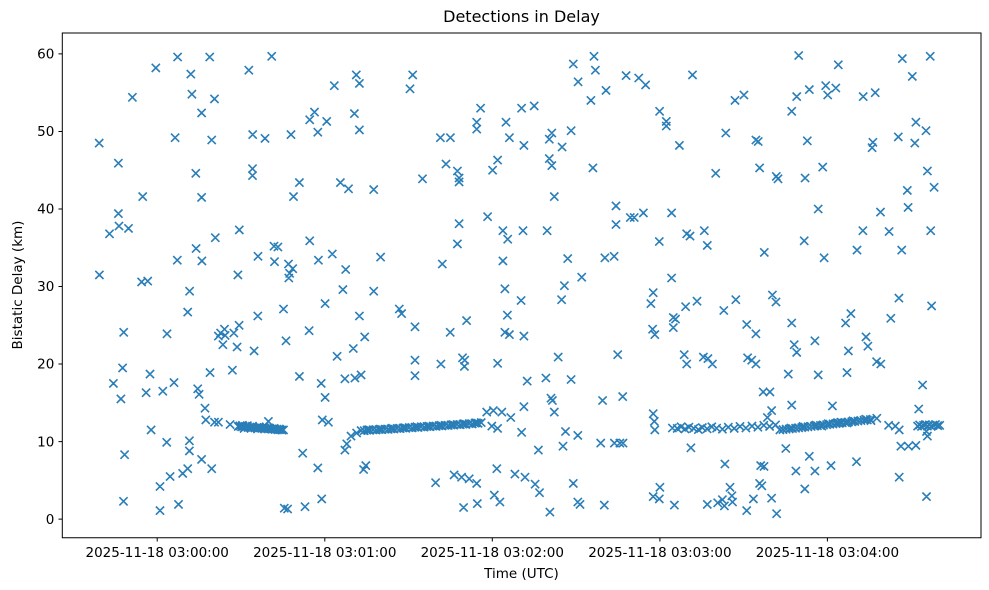 This screenshot has height=590, width=989. I want to click on x-tick-label: 2025-11-18 03:02:00, so click(492, 553).